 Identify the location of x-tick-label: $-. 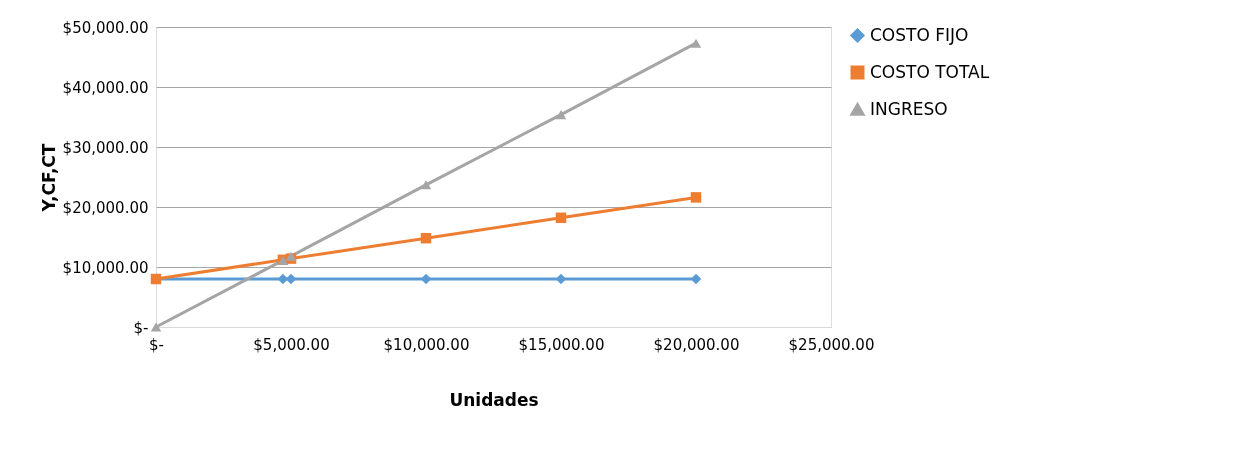
(156, 344).